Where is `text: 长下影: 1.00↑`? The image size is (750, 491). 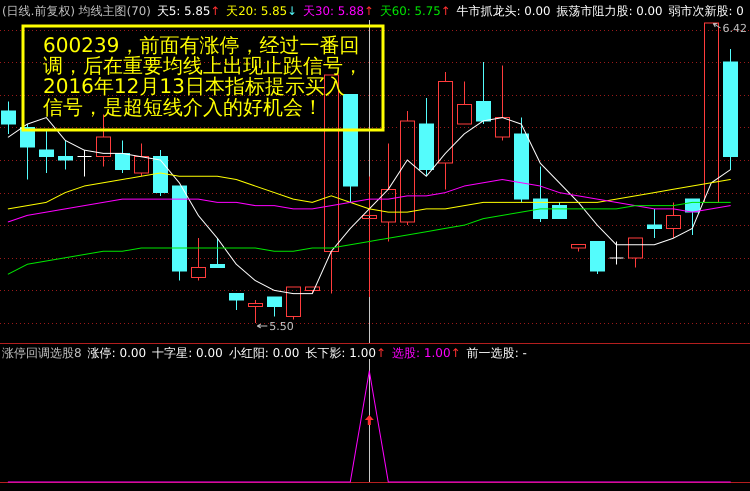
text: 长下影: 1.00↑ is located at coordinates (345, 353).